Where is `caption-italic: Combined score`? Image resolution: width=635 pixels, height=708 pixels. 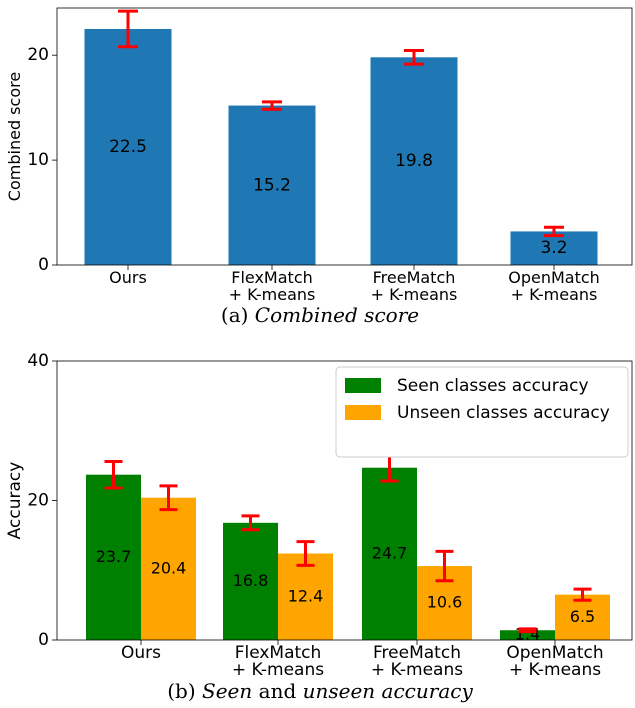
caption-italic: Combined score is located at coordinates (337, 315).